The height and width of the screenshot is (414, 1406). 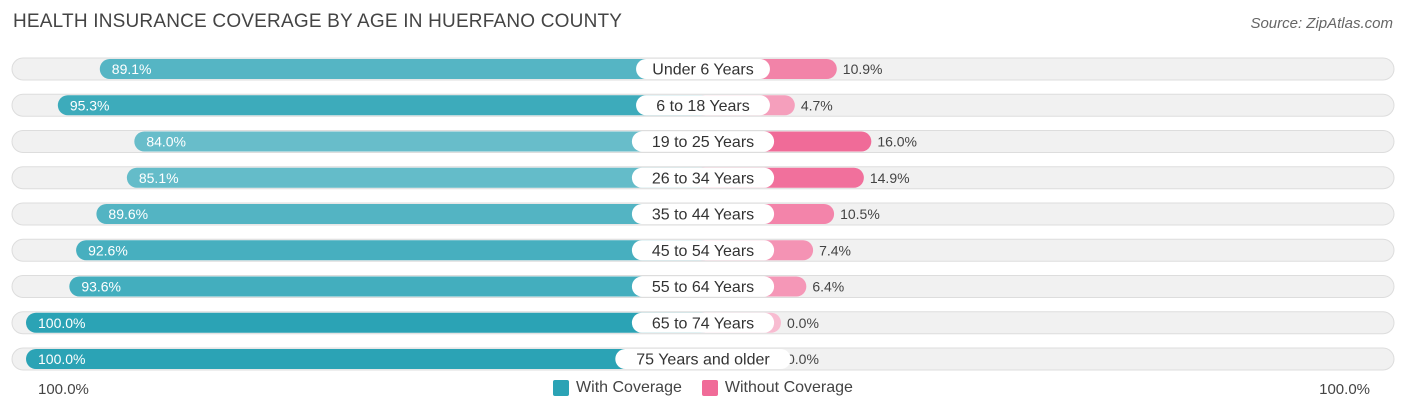 I want to click on value-label-without-coverage: 7.4%, so click(x=835, y=250).